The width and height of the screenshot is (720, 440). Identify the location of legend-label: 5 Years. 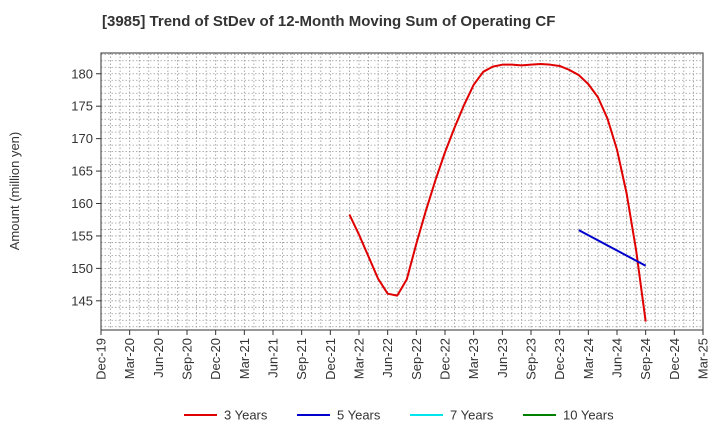
(359, 415).